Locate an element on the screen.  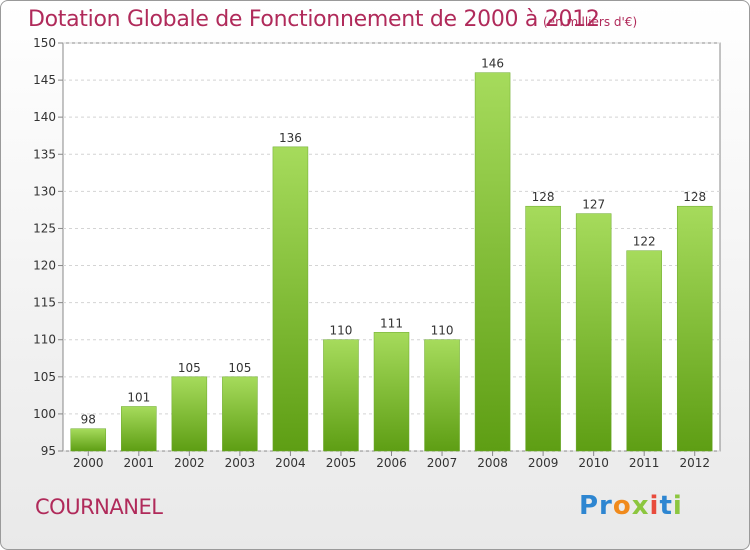
y-tick-label: 105 is located at coordinates (44, 377).